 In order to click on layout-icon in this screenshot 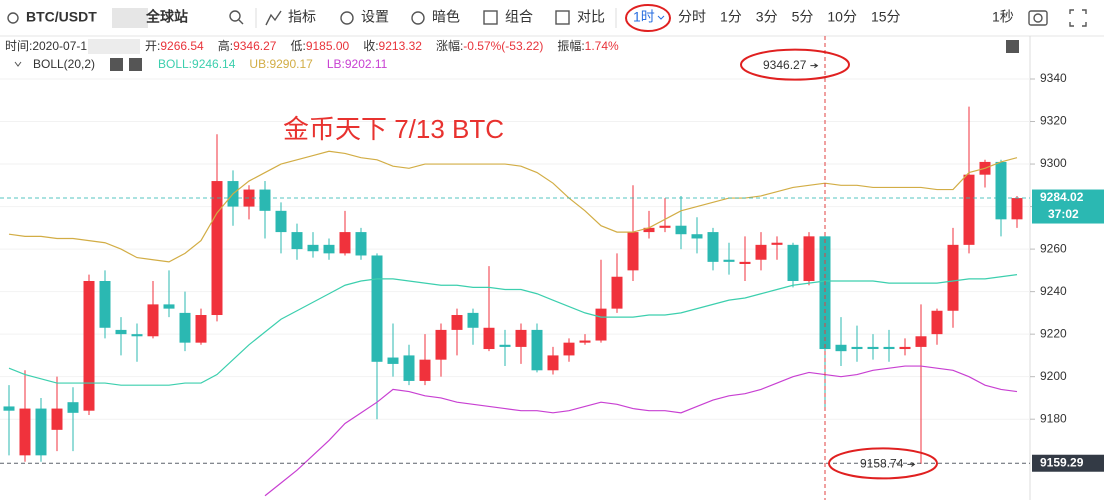, I will do `click(490, 17)`.